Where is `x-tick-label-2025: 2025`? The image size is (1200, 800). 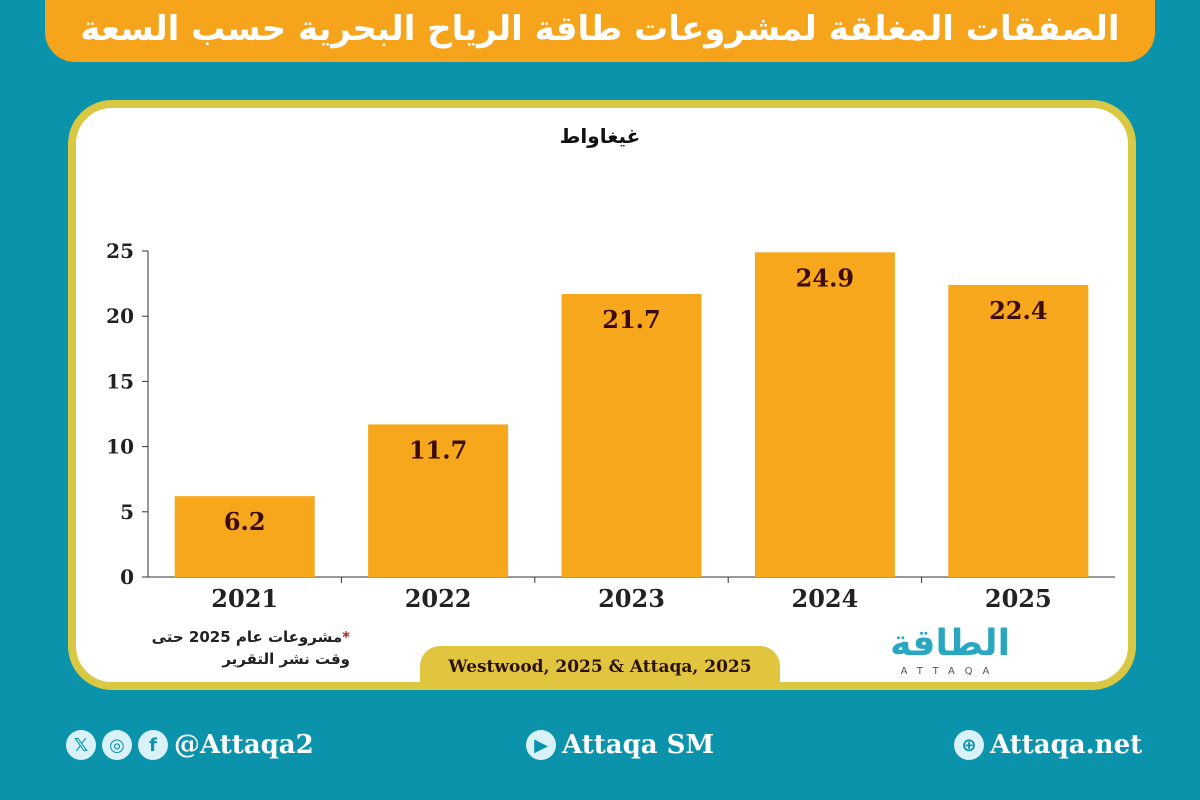 x-tick-label-2025: 2025 is located at coordinates (1018, 598).